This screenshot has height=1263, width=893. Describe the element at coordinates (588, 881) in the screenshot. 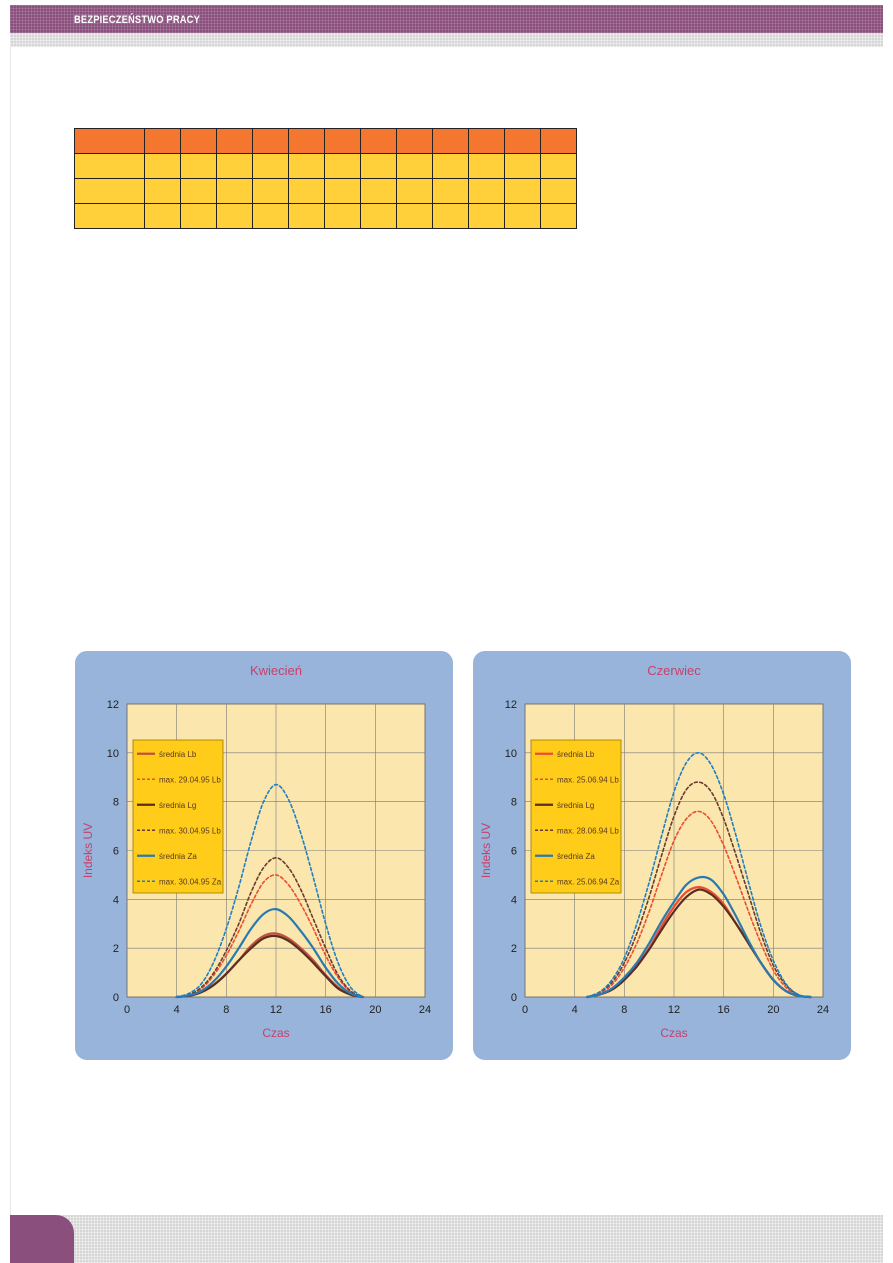

I see `legend-label: max. 25.06.94 Za` at that location.